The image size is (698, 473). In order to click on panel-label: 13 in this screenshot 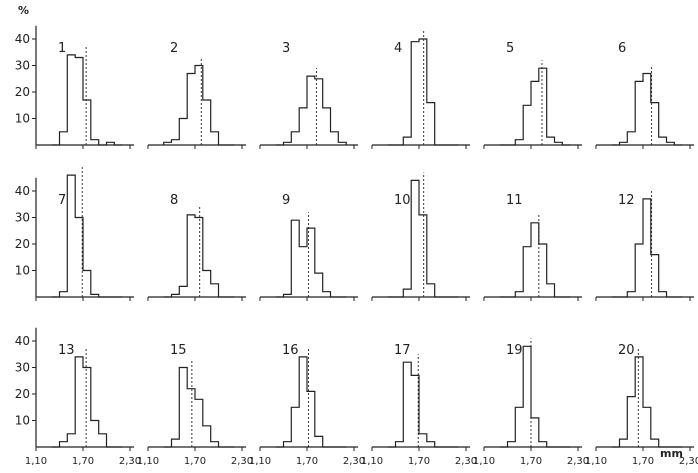, I will do `click(66, 350)`.